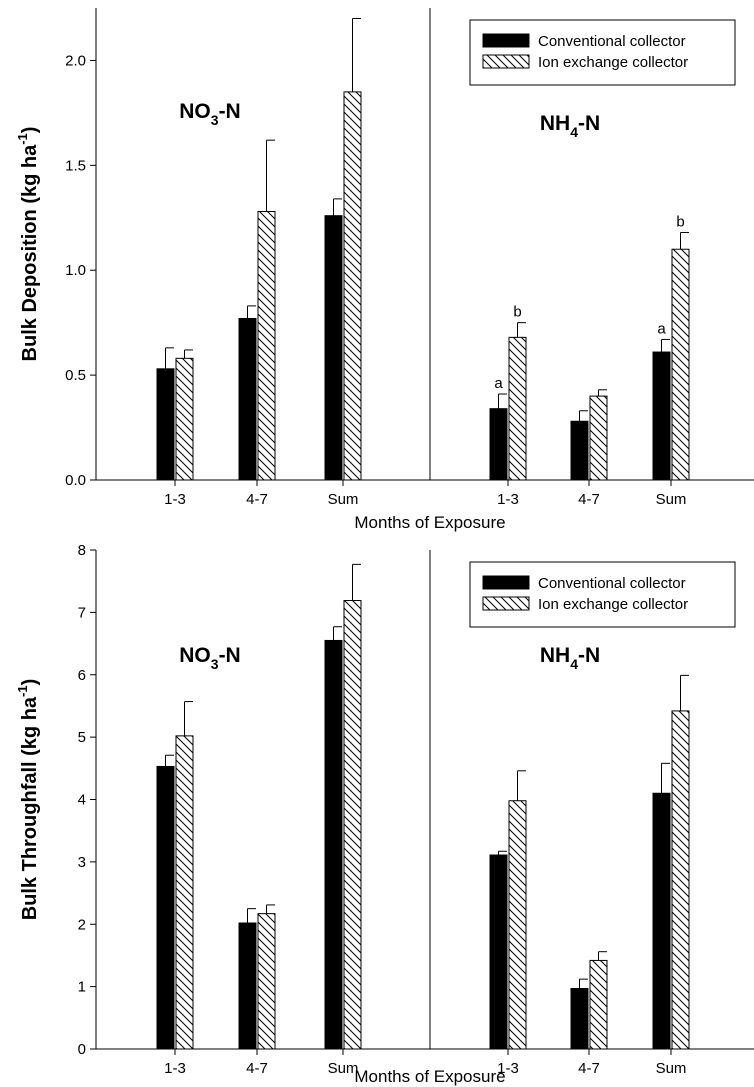 The height and width of the screenshot is (1087, 754). What do you see at coordinates (82, 862) in the screenshot?
I see `y-tick-label: 3` at bounding box center [82, 862].